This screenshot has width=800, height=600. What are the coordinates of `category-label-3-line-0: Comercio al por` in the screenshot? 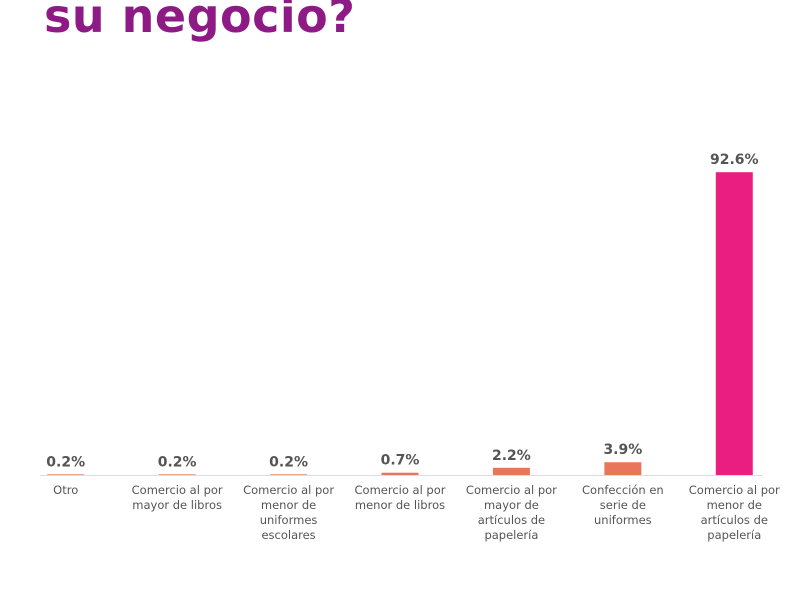 It's located at (400, 490).